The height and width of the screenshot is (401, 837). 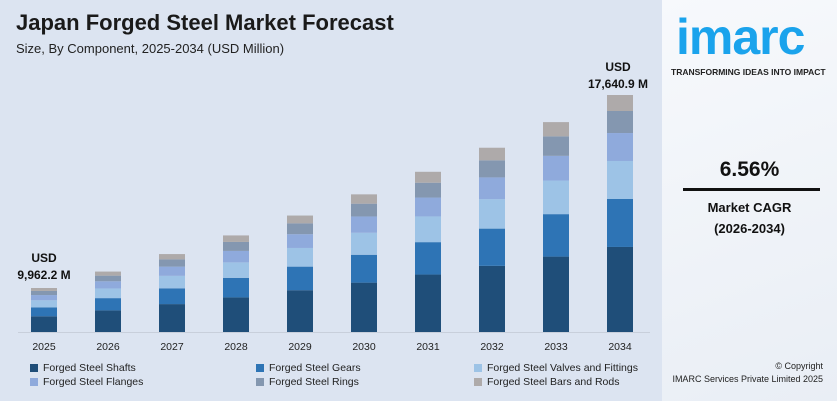 I want to click on legend-label: Forged Steel Gears, so click(x=315, y=368).